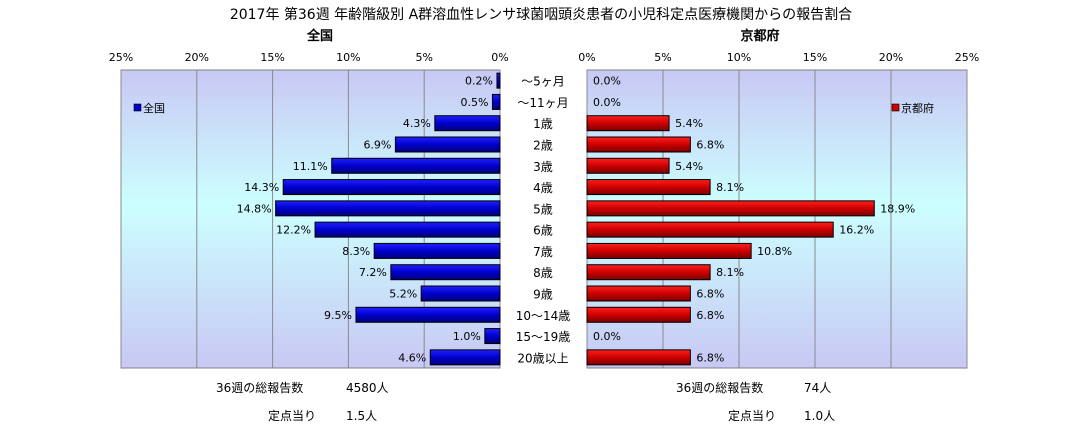  Describe the element at coordinates (154, 108) in the screenshot. I see `left-legend-label: 全国` at that location.